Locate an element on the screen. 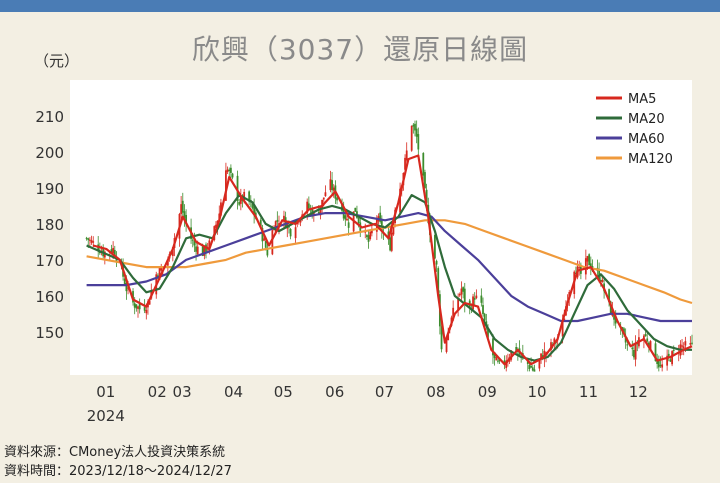 The image size is (720, 483). y-tick-label: 170 is located at coordinates (49, 261).